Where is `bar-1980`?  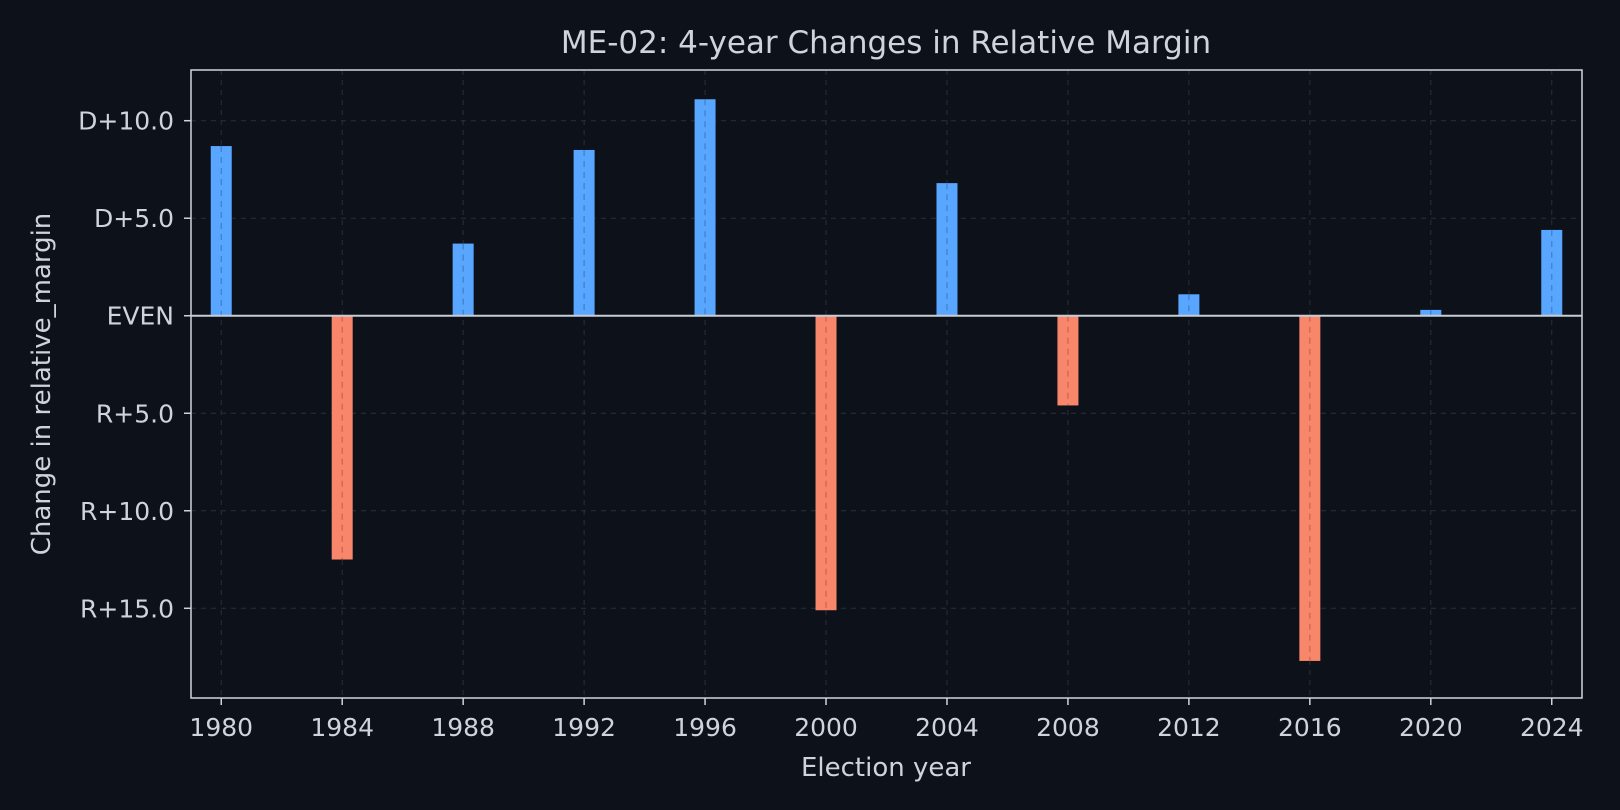
bar-1980 is located at coordinates (221, 231).